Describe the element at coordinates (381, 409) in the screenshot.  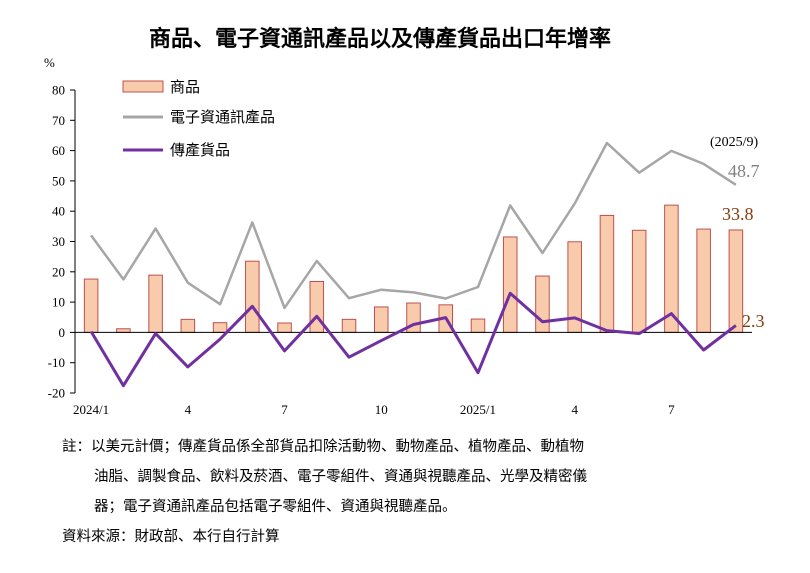
I see `x-tick-label: 10` at that location.